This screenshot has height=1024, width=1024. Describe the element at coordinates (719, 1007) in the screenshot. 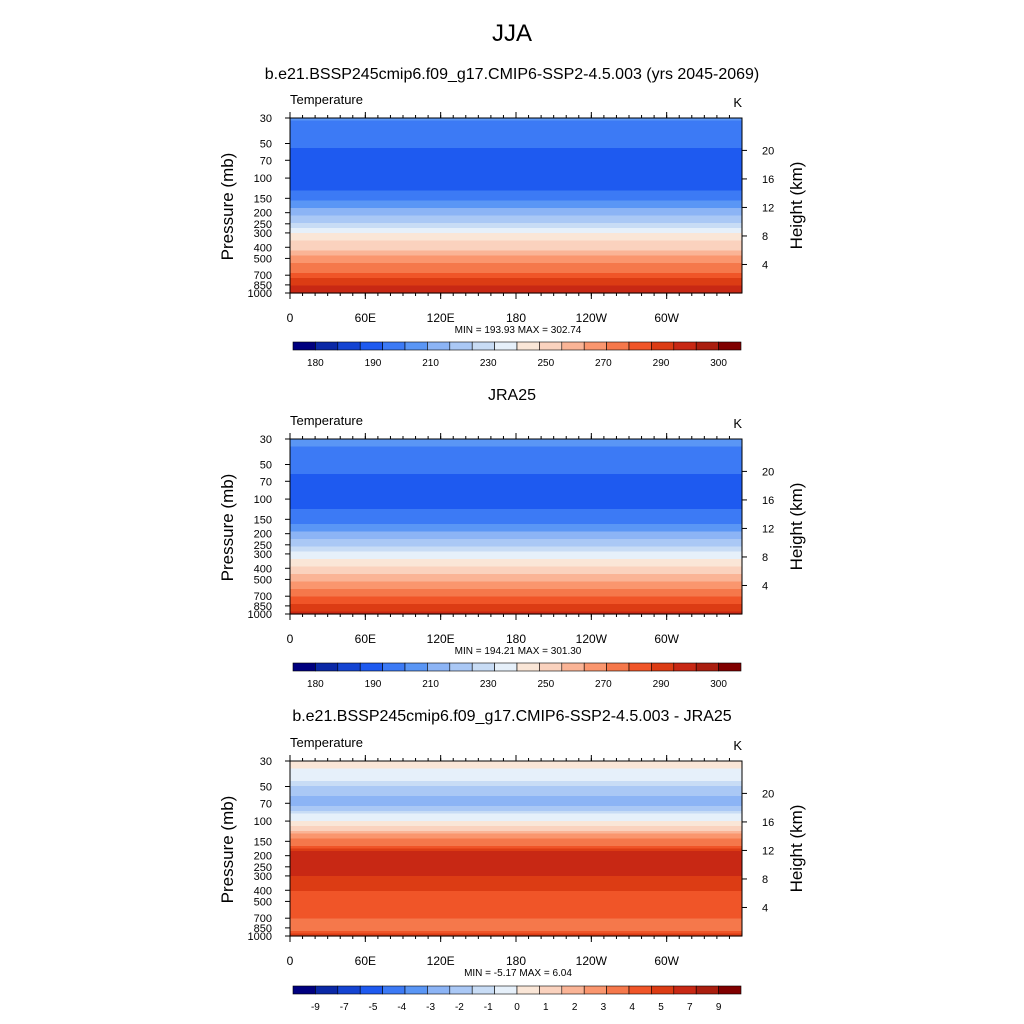

I see `colorbar-label: 9` at that location.